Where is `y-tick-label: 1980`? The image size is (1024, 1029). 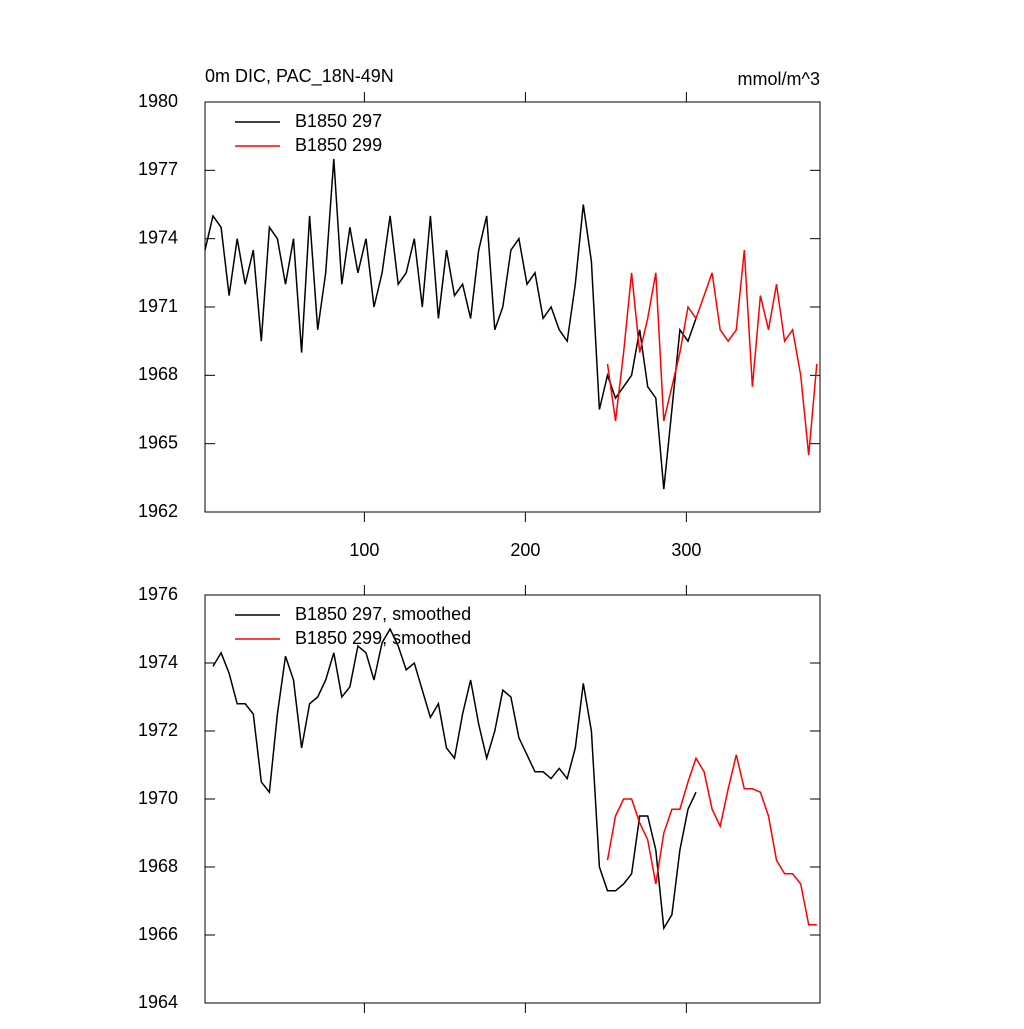 y-tick-label: 1980 is located at coordinates (158, 101).